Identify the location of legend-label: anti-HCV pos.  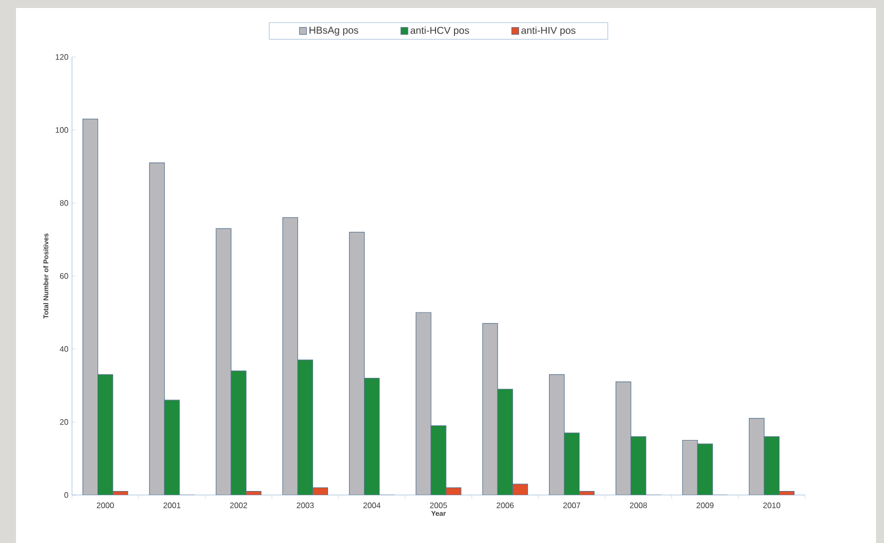
(440, 31).